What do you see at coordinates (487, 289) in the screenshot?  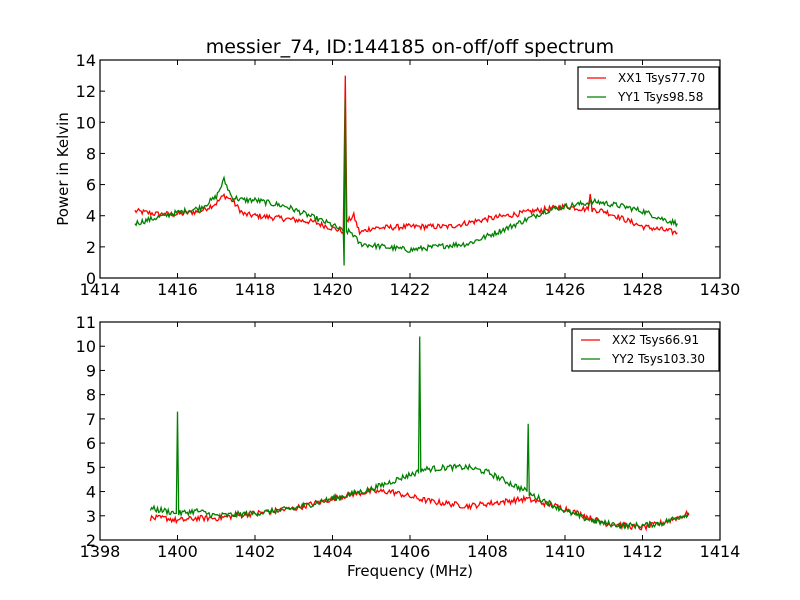 I see `x-tick-label: 1424` at bounding box center [487, 289].